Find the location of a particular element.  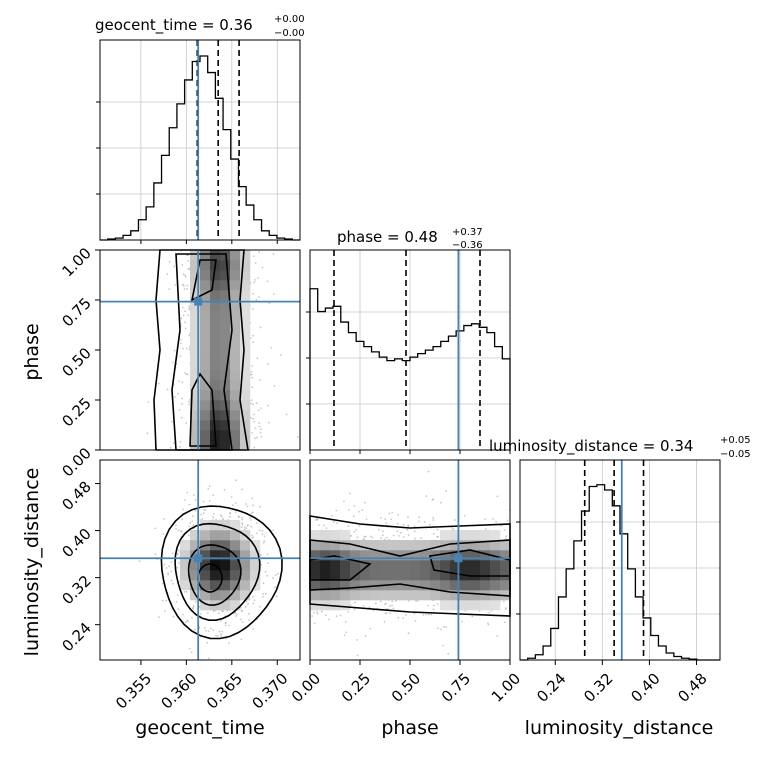

ytick-label-phase: 0.25 is located at coordinates (76, 412).